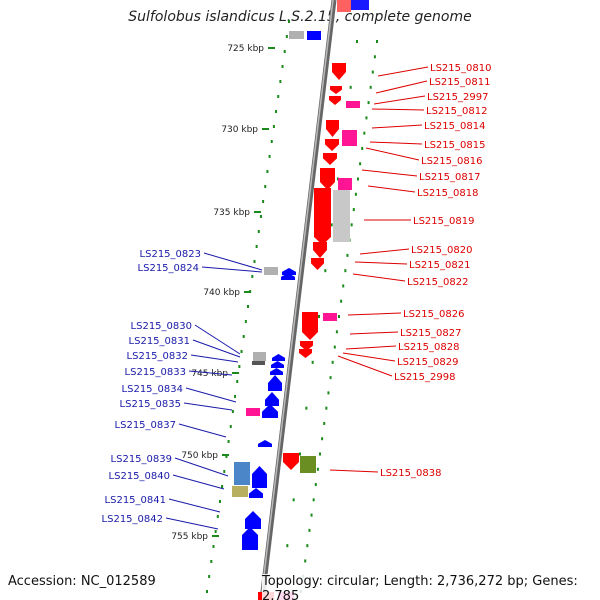 This screenshot has height=600, width=600. What do you see at coordinates (447, 193) in the screenshot?
I see `gene-label: LS215_0818` at bounding box center [447, 193].